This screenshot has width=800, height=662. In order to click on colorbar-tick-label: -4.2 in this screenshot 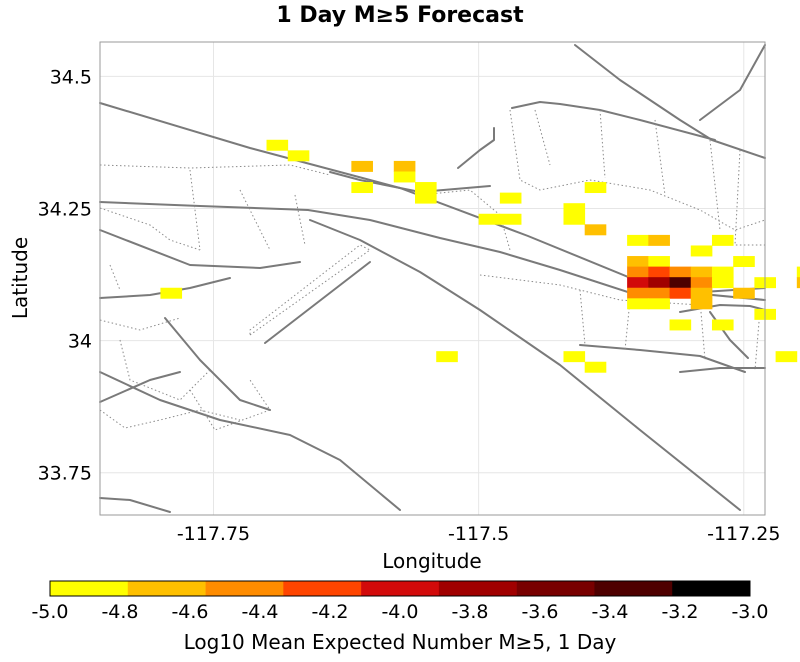, I will do `click(329, 612)`.